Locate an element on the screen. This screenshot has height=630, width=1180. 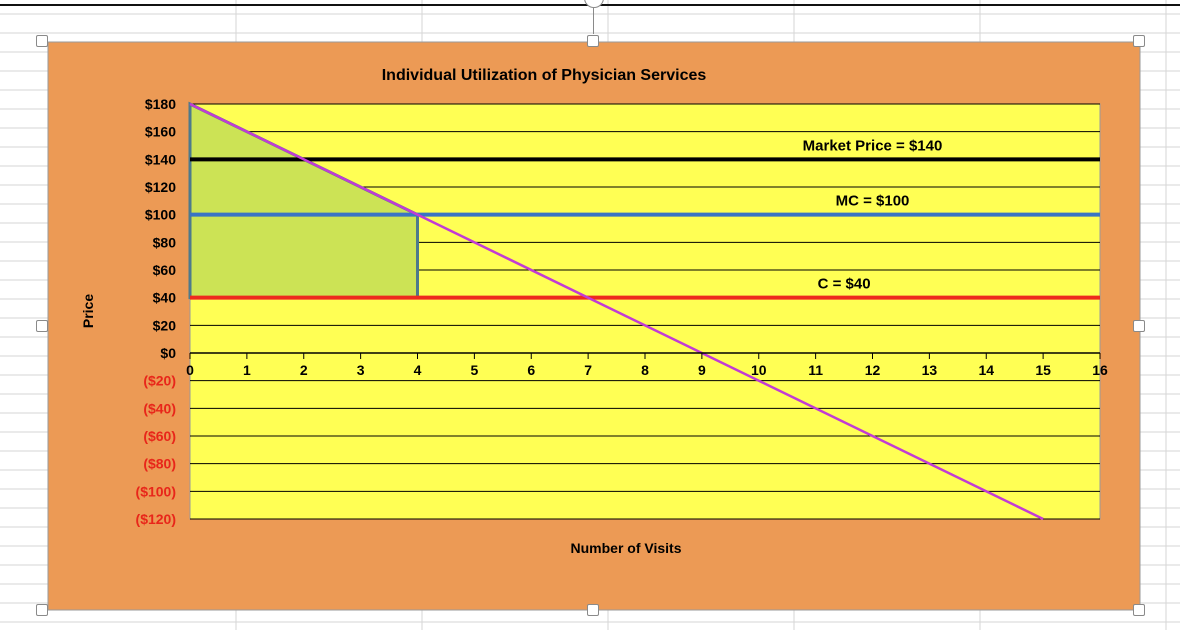
y-tick-label: ($80) is located at coordinates (159, 464).